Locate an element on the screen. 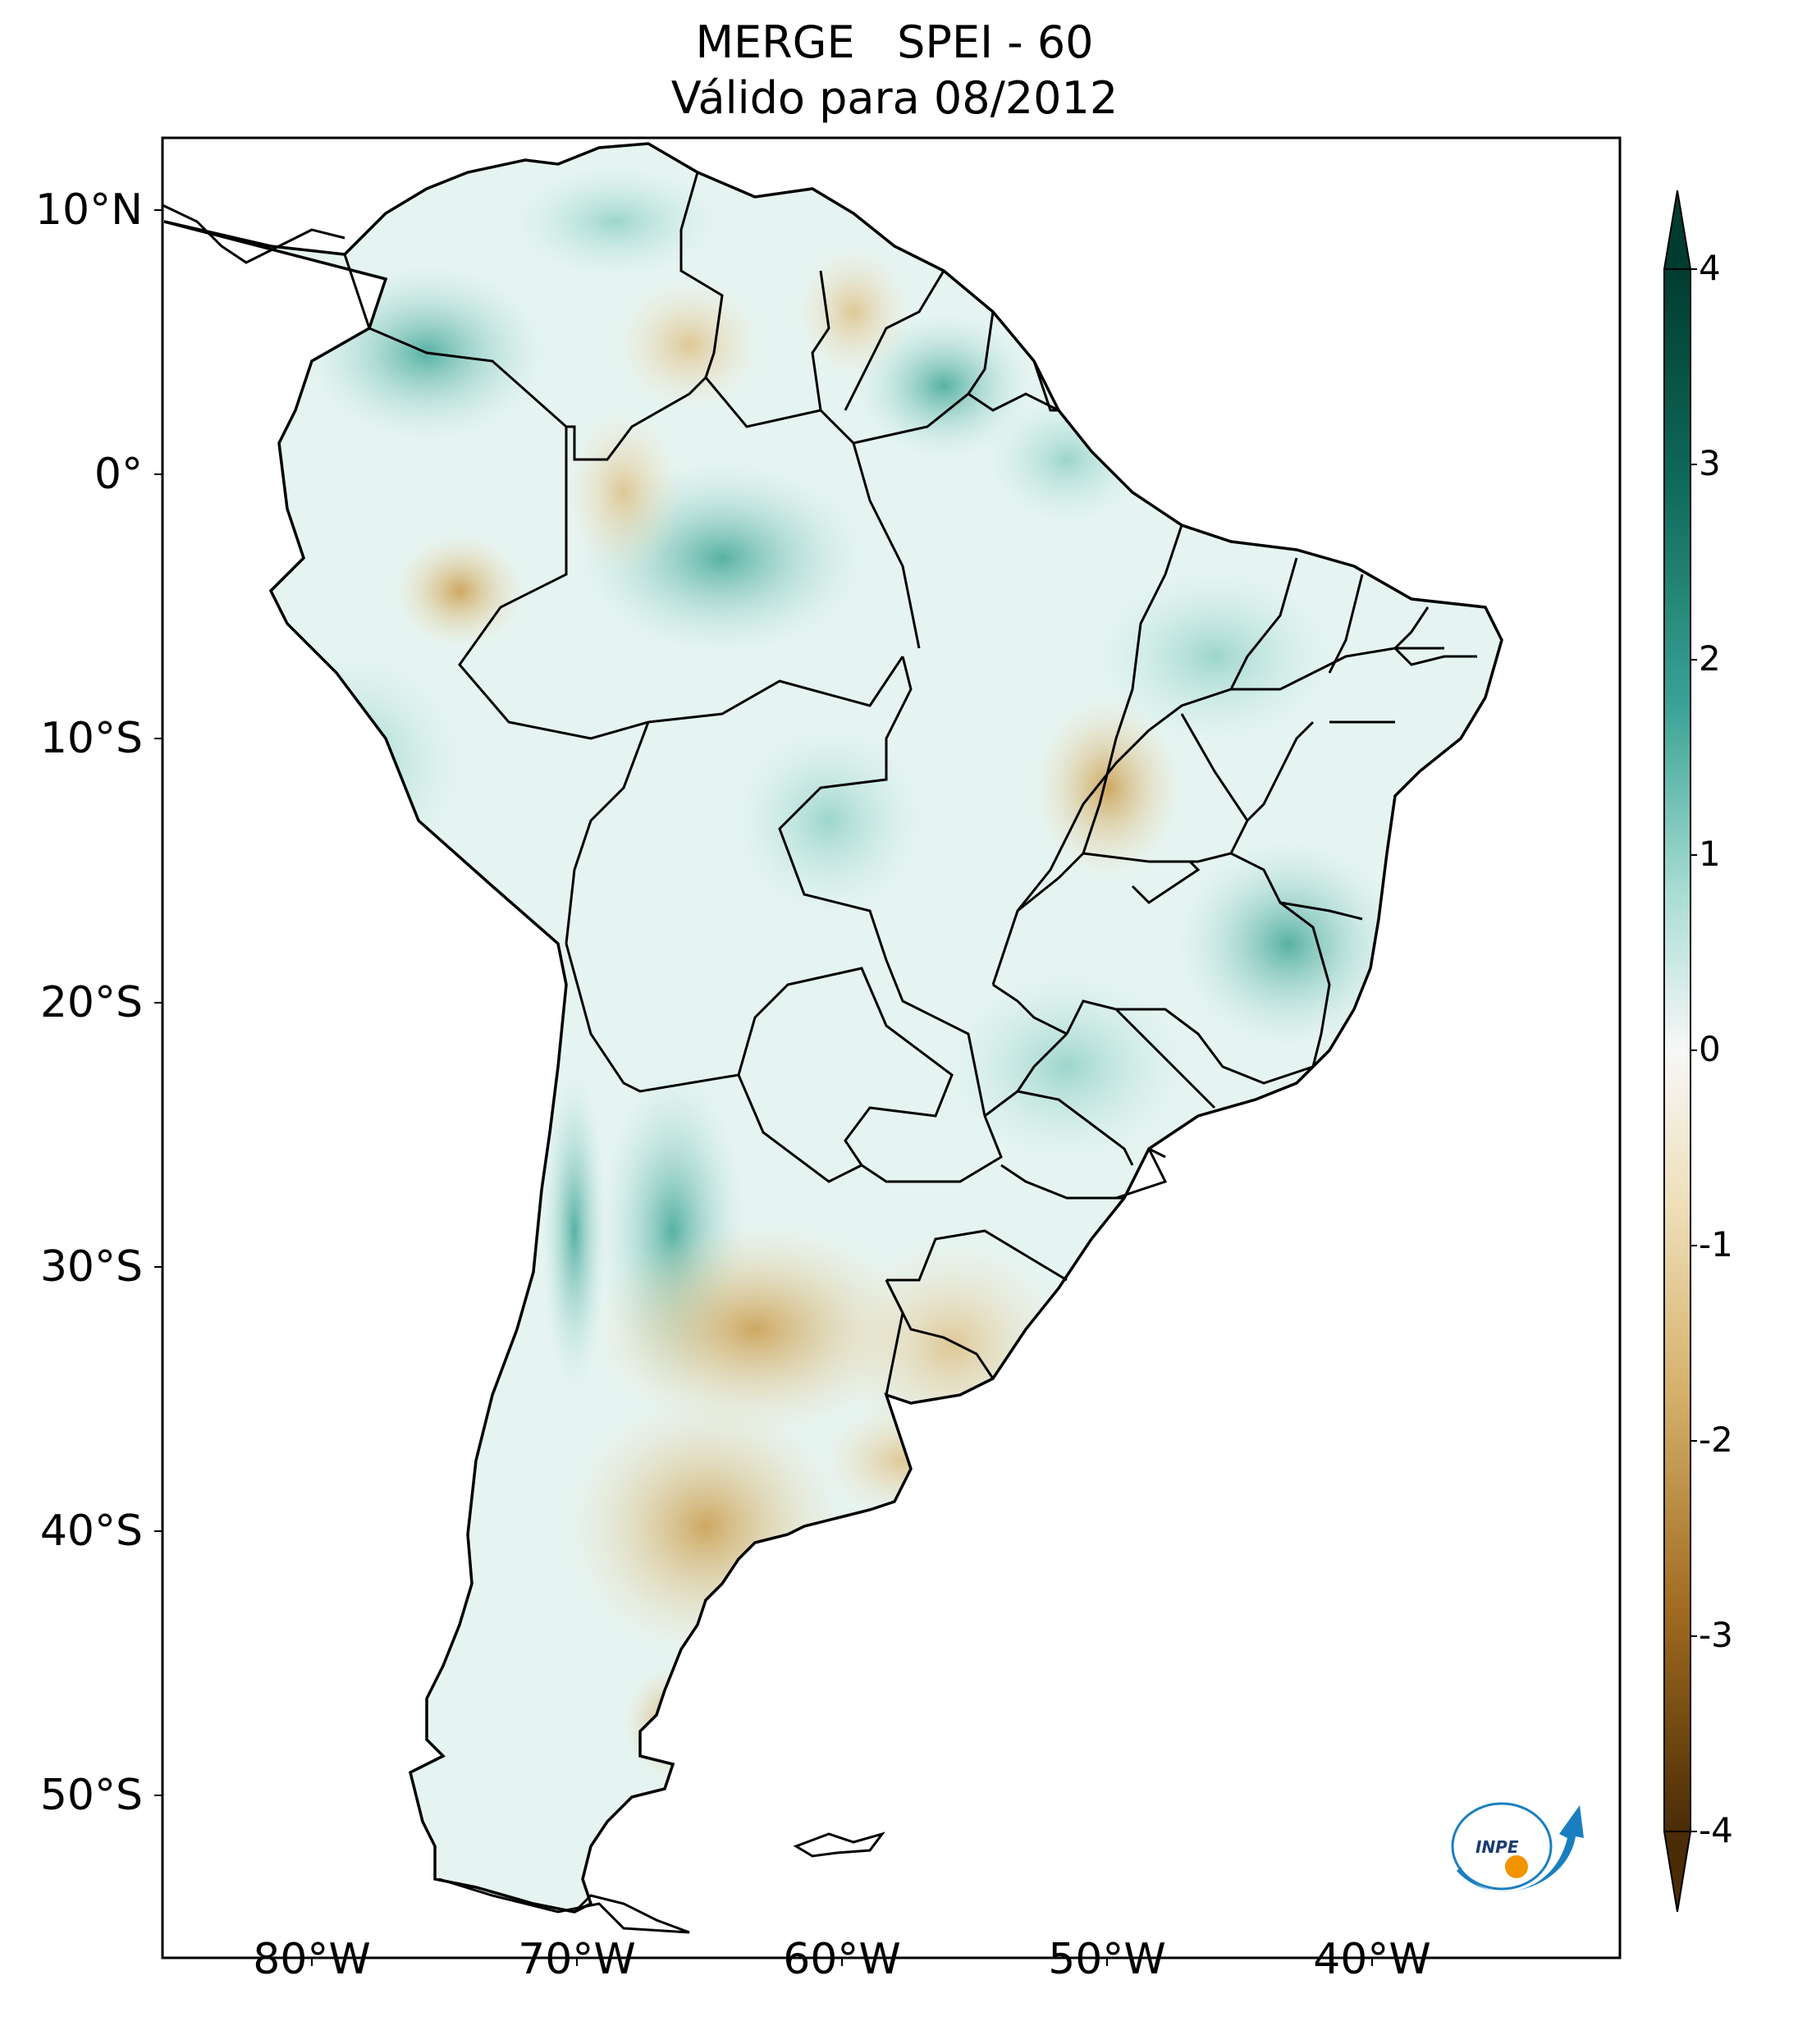 The image size is (1798, 2044). colorbar is located at coordinates (1677, 1050).